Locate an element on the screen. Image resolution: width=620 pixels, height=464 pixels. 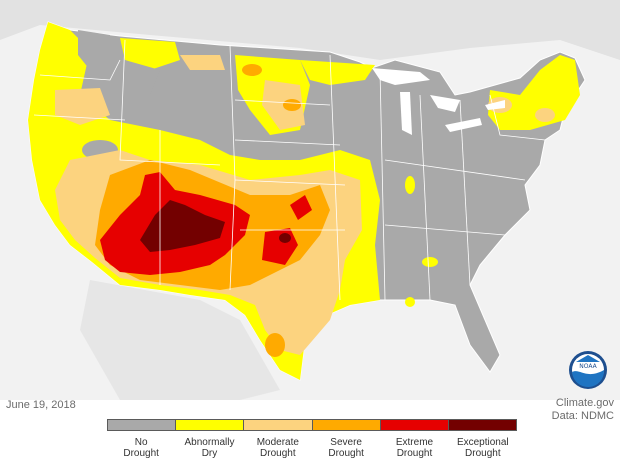
great-lakes is located at coordinates (438, 101).